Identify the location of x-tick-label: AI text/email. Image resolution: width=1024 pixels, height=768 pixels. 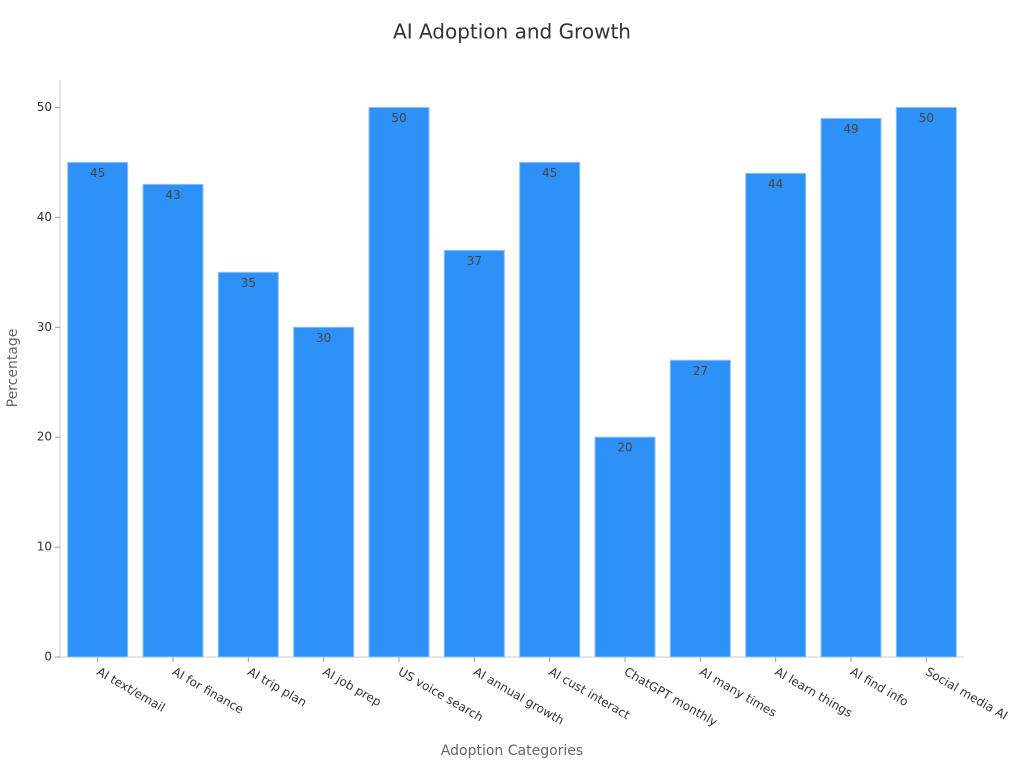
(130, 690).